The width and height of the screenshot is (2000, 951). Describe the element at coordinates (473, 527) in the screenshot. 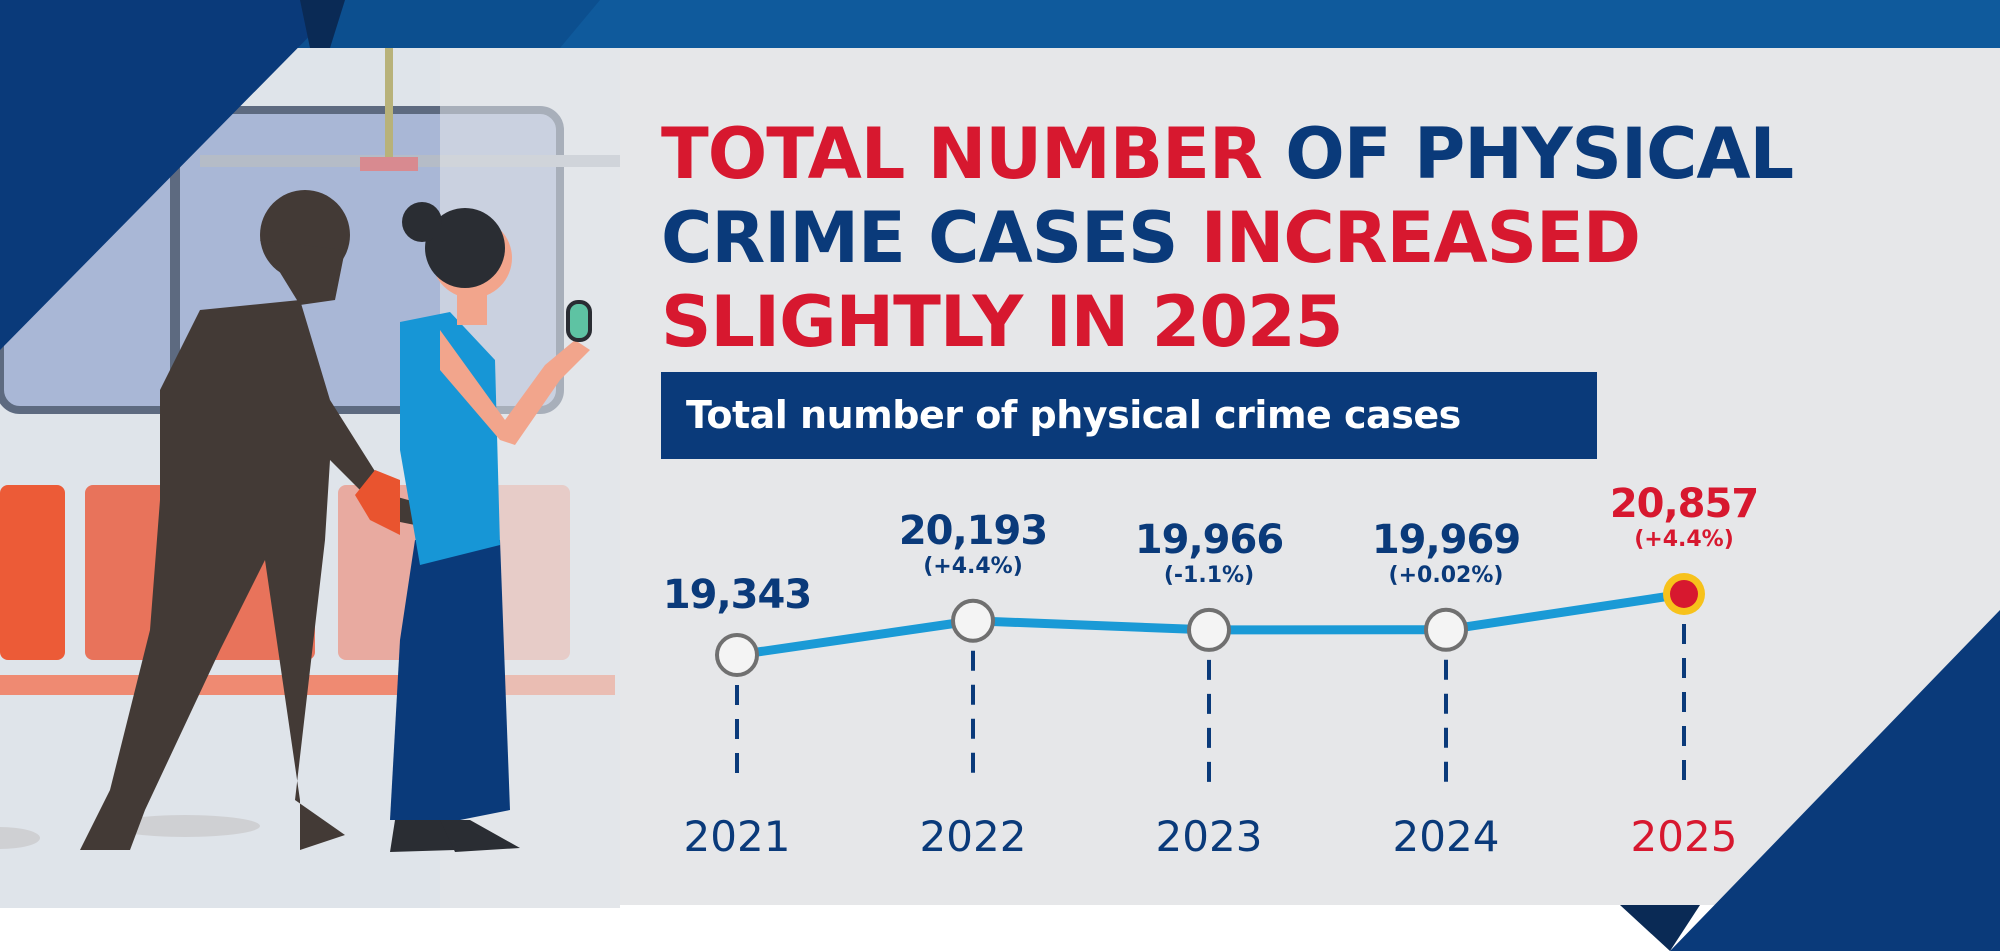

I see `woman-figure` at that location.